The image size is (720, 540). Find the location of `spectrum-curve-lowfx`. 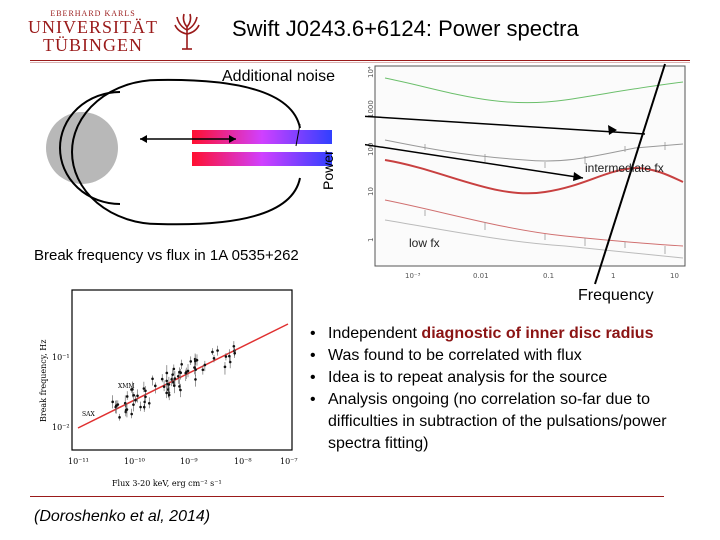

spectrum-curve-lowfx is located at coordinates (534, 223).